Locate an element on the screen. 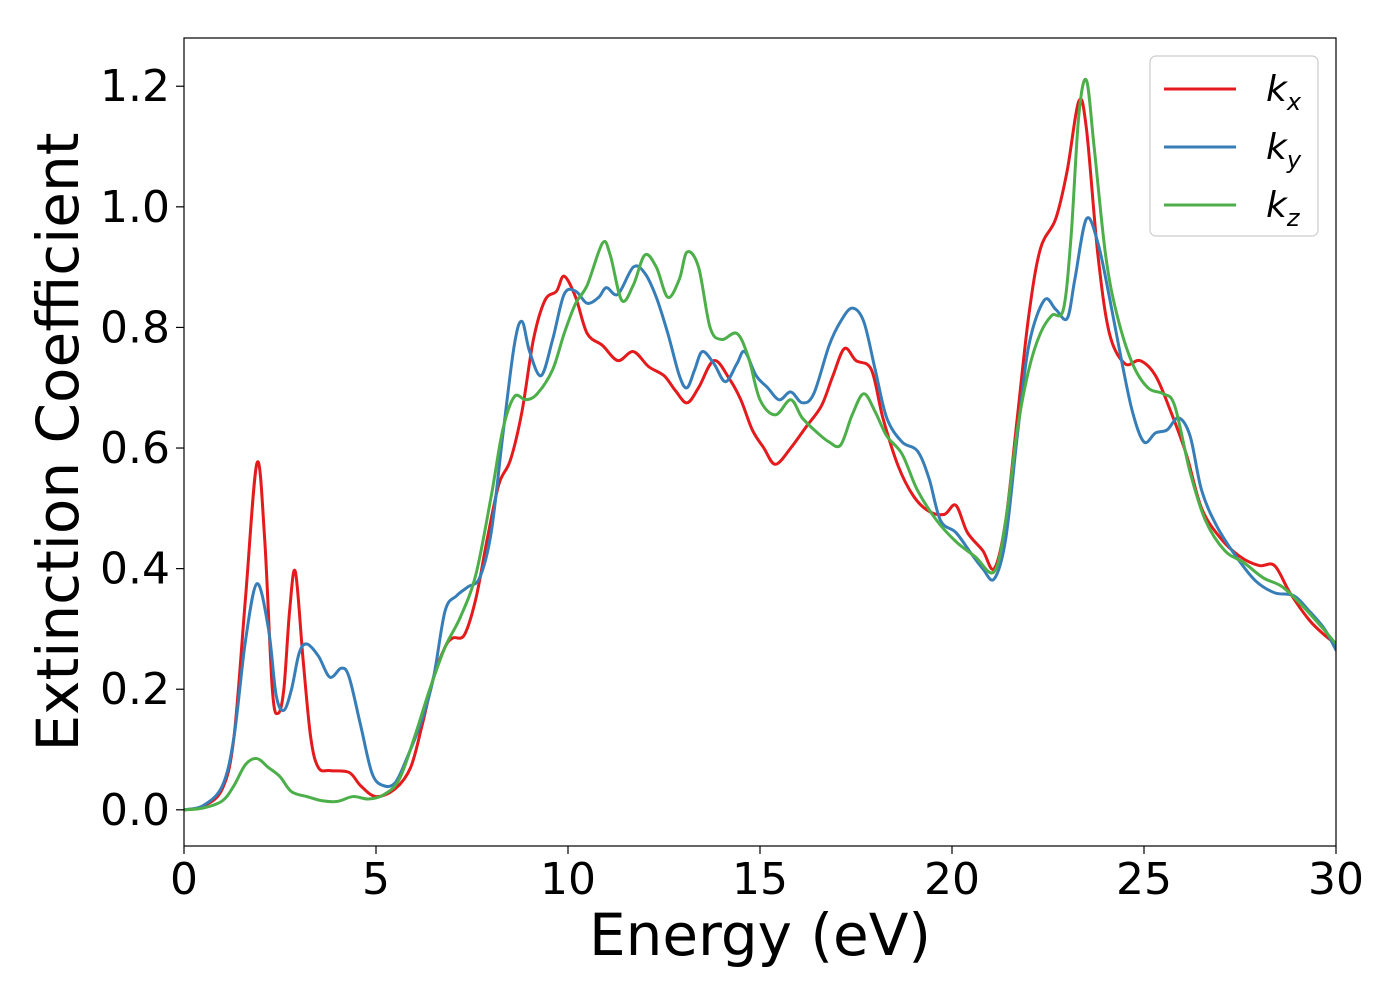 The image size is (1400, 1000). y-tick-label: 1.0 is located at coordinates (135, 207).